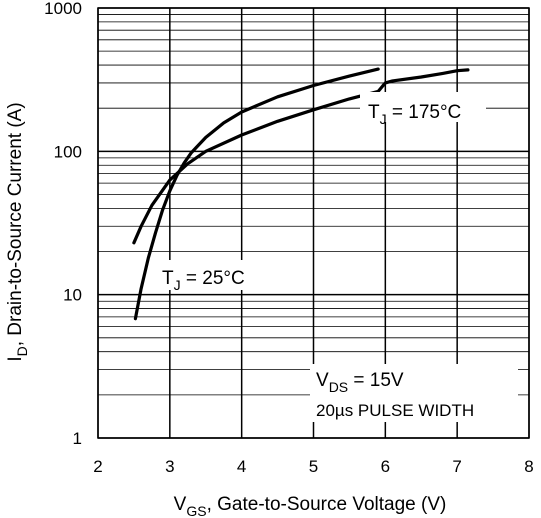  I want to click on y-tick-label: 1000, so click(63, 9).